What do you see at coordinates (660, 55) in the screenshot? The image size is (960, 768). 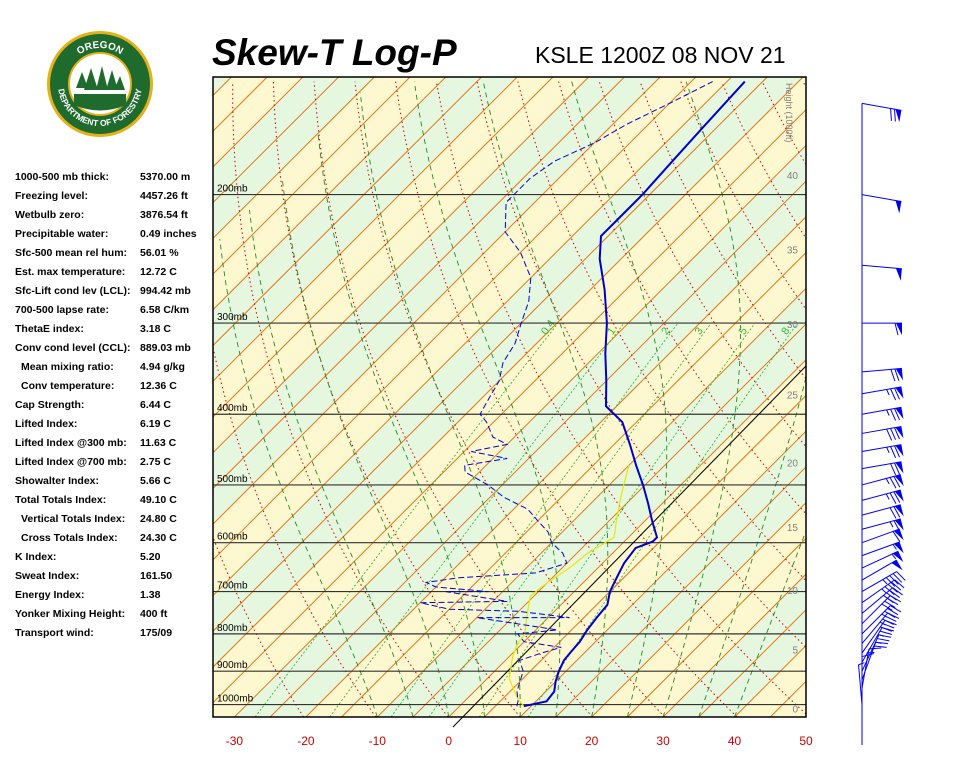 I see `station-time-label: KSLE 1200Z 08 NOV 21` at bounding box center [660, 55].